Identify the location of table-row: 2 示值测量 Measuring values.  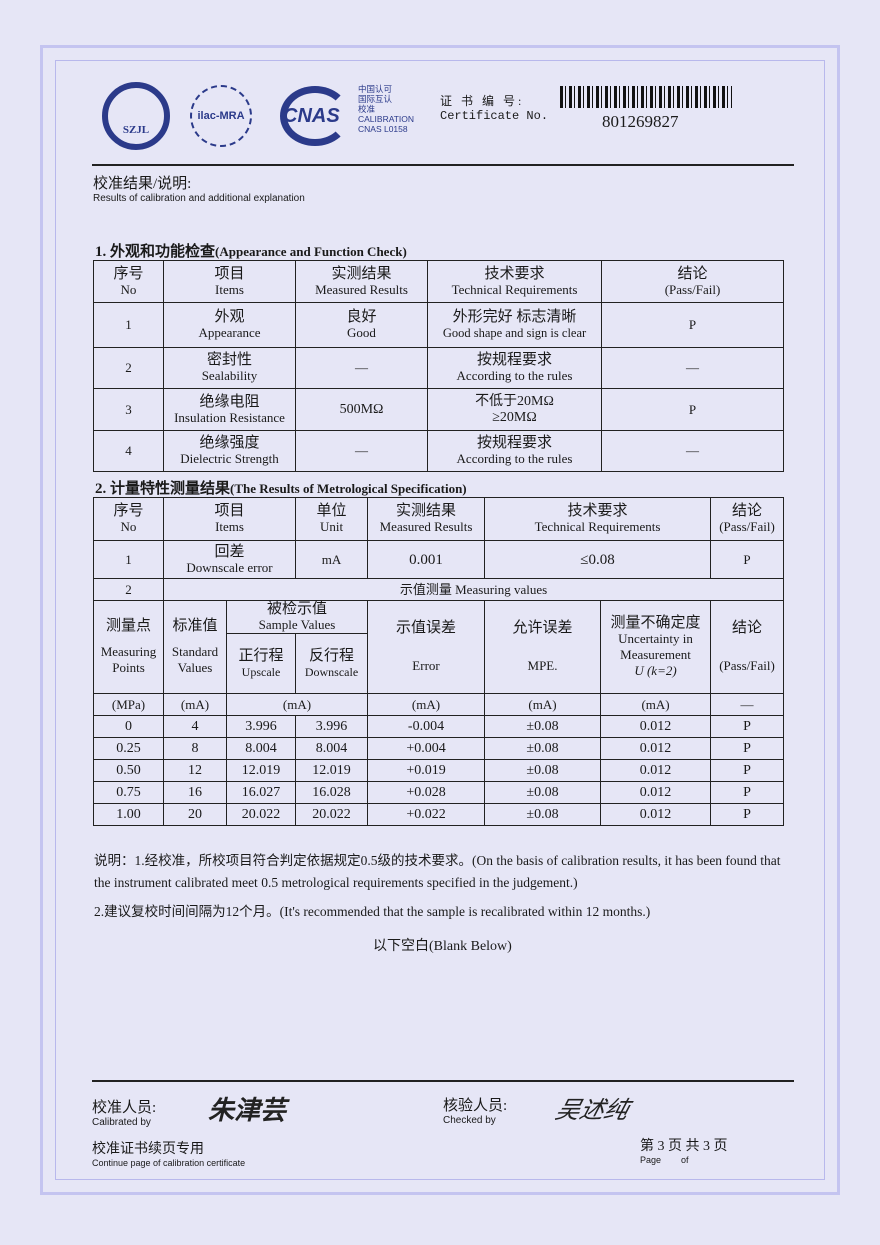
(439, 589).